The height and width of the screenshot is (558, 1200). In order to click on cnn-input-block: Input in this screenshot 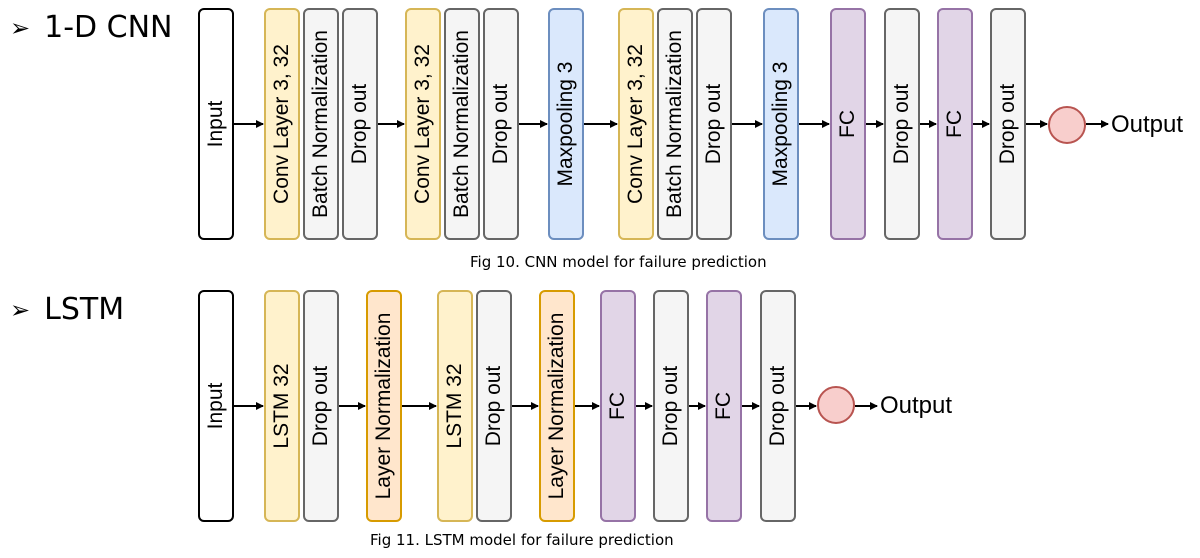, I will do `click(216, 124)`.